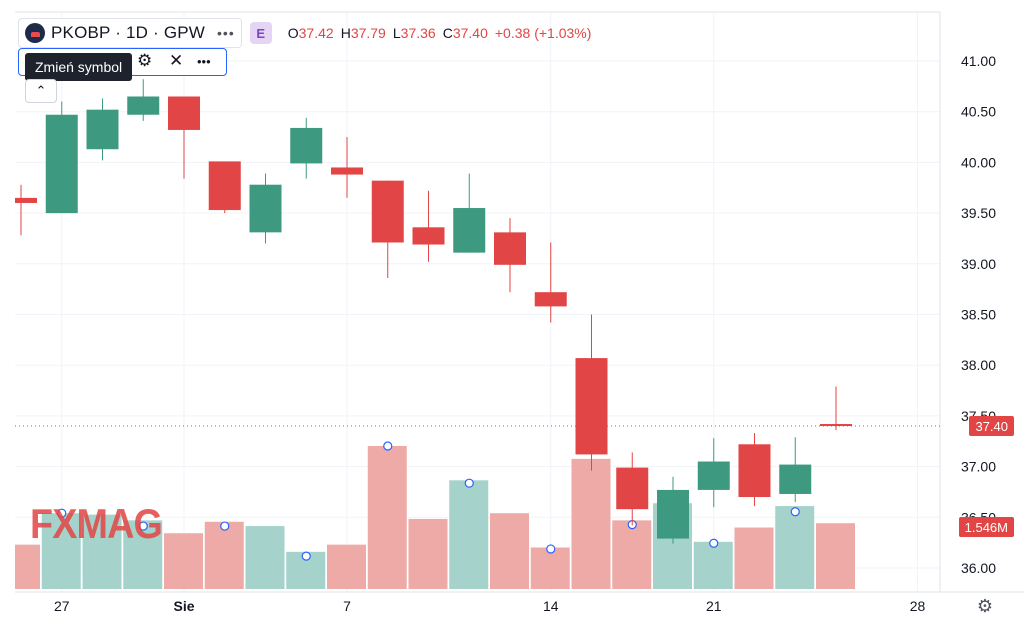 The height and width of the screenshot is (628, 1024). I want to click on ohlc-low-value: 37.36, so click(418, 33).